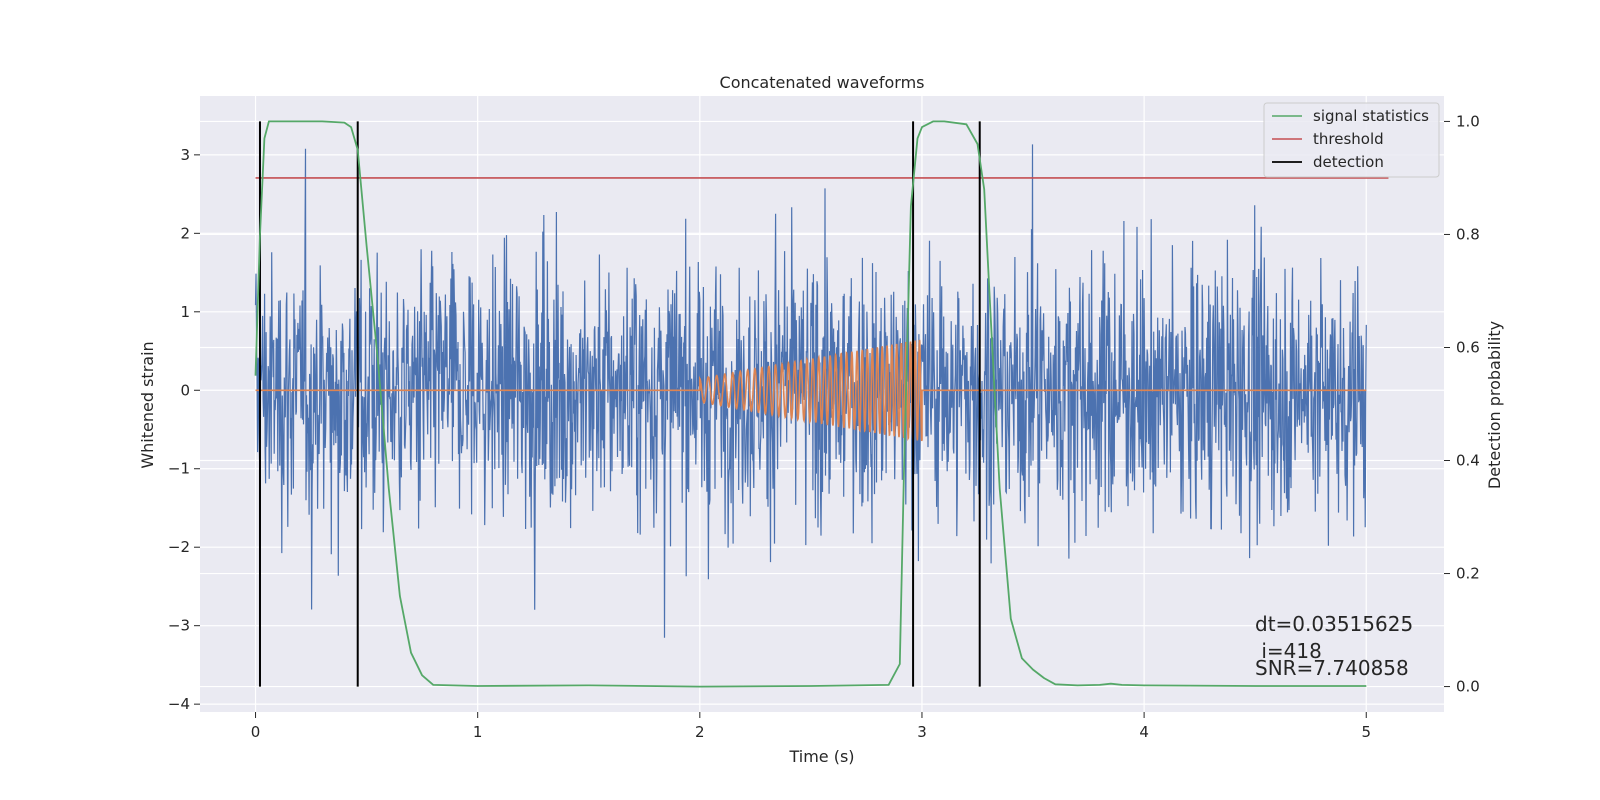  Describe the element at coordinates (1468, 687) in the screenshot. I see `y-right-tick-label: 0.0` at that location.